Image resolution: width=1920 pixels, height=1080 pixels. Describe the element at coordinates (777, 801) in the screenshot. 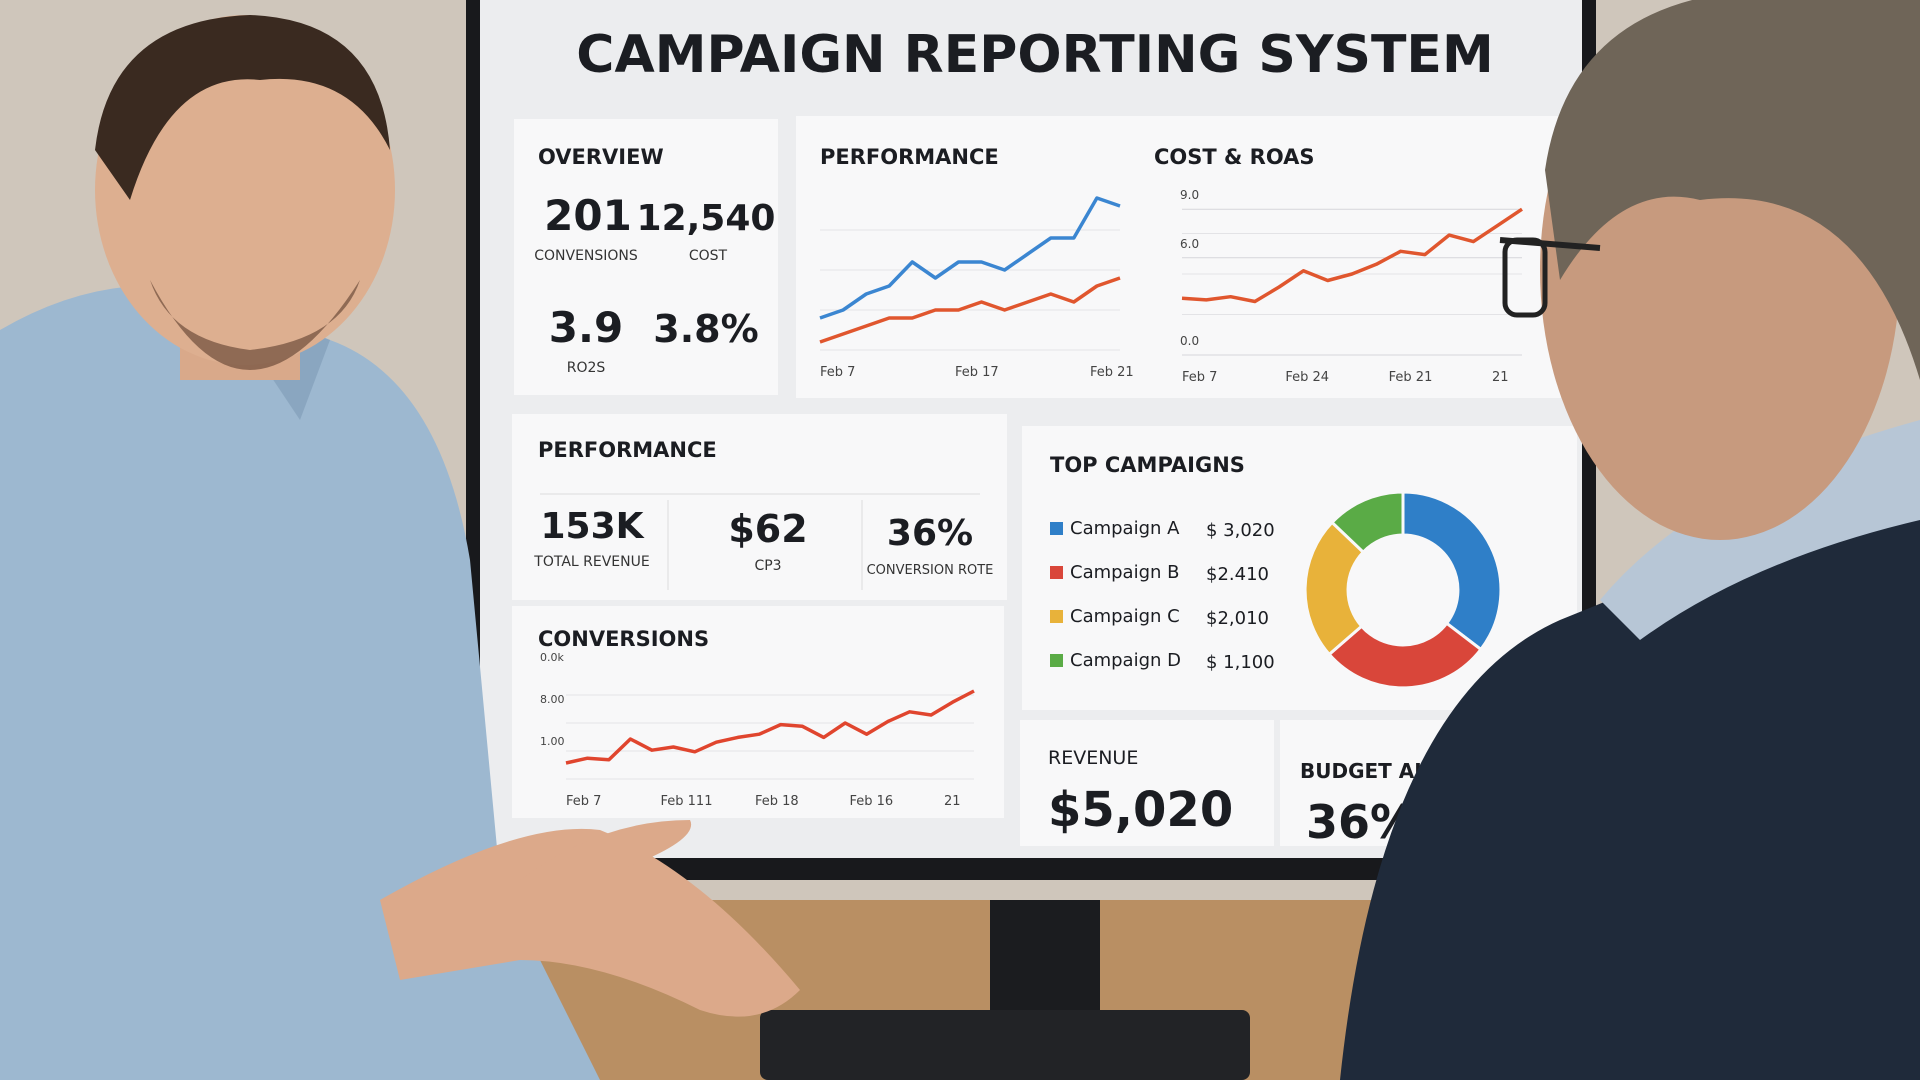

I see `x-tick-label: Feb 18` at that location.